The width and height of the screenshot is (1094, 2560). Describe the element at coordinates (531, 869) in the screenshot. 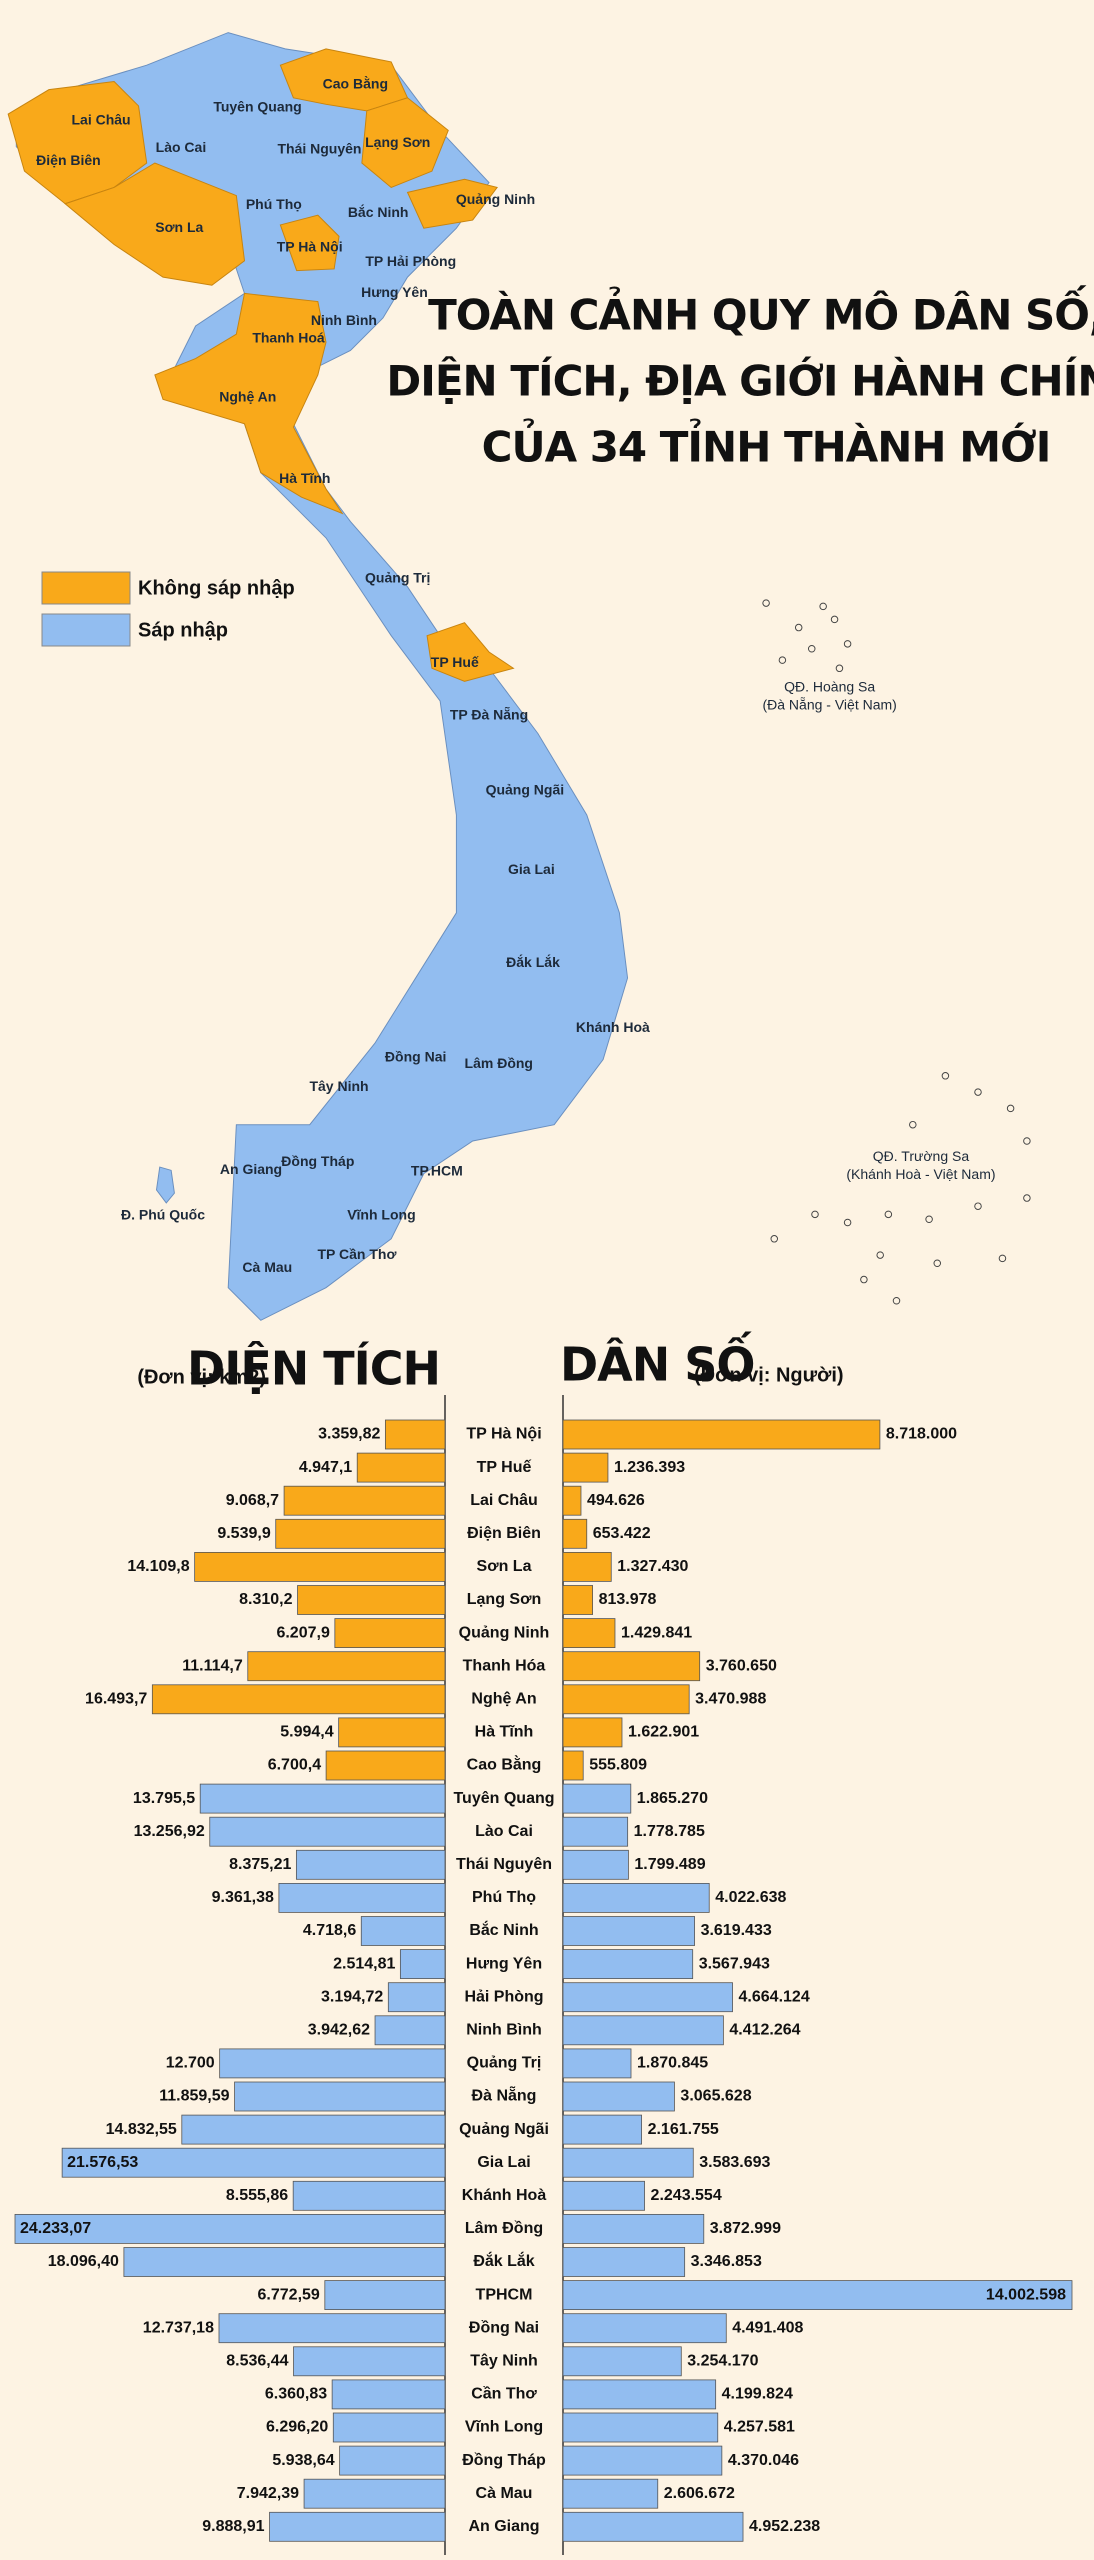

I see `province-label: Gia Lai` at that location.